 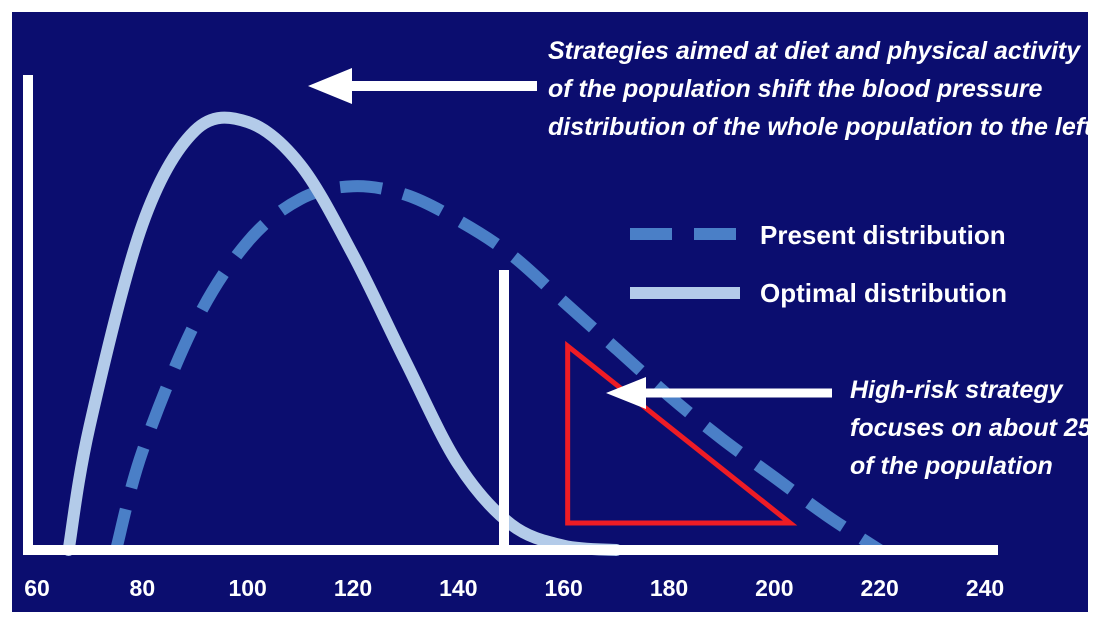 What do you see at coordinates (422, 86) in the screenshot?
I see `left-shift-arrow` at bounding box center [422, 86].